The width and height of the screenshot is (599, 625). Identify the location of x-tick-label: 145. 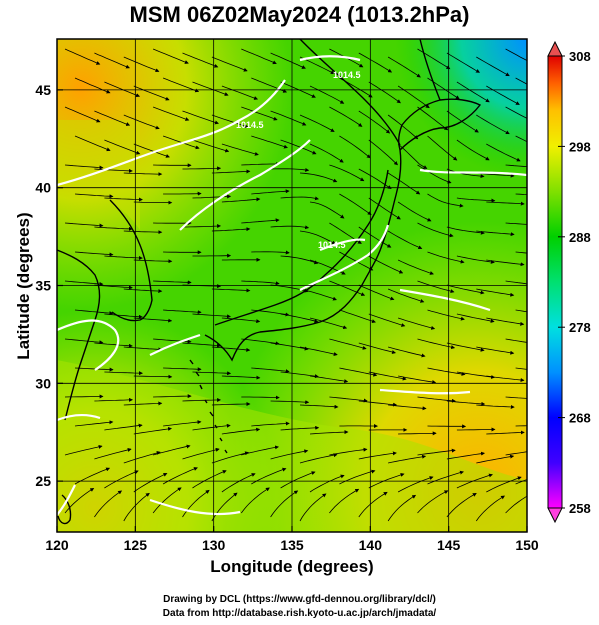
(449, 545).